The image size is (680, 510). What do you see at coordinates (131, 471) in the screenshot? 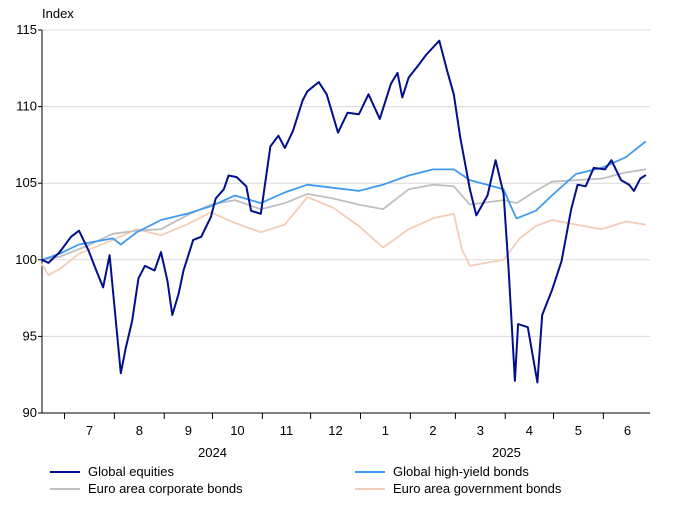
I see `legend-label: Global equities` at bounding box center [131, 471].